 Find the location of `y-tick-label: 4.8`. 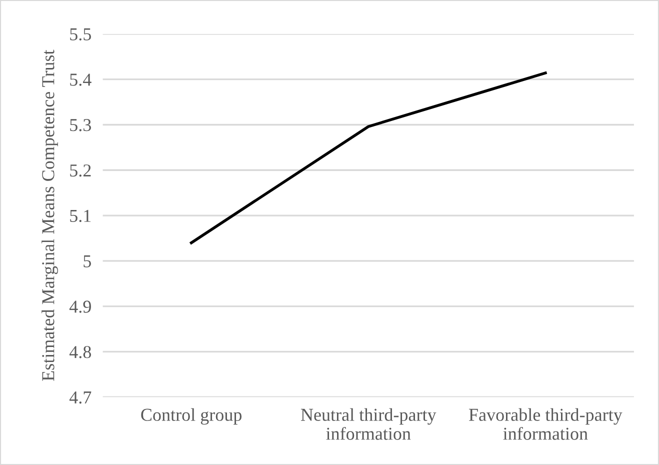

y-tick-label: 4.8 is located at coordinates (80, 352).